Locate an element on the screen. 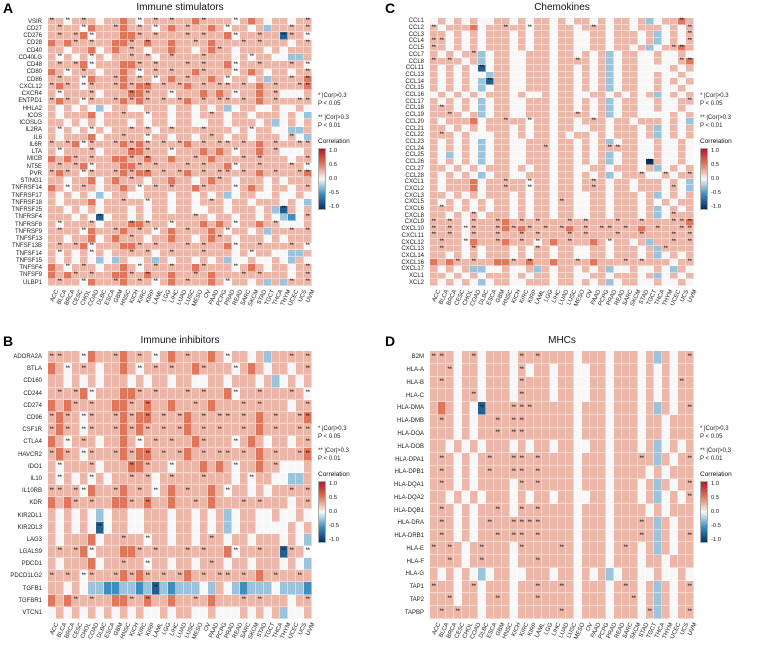  panel-letter-b: B is located at coordinates (8, 341).